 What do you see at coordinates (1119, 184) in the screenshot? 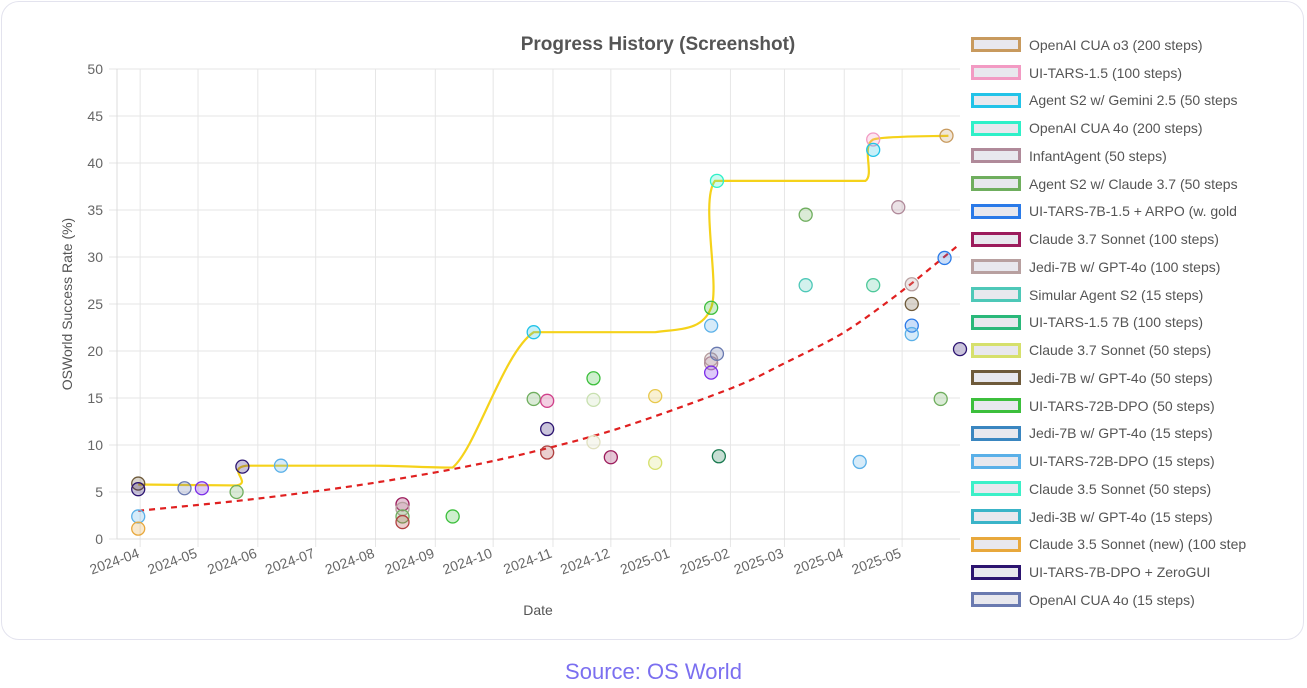
I see `legend-item: Agent S2 w/ Claude 3.7 (50 steps` at bounding box center [1119, 184].